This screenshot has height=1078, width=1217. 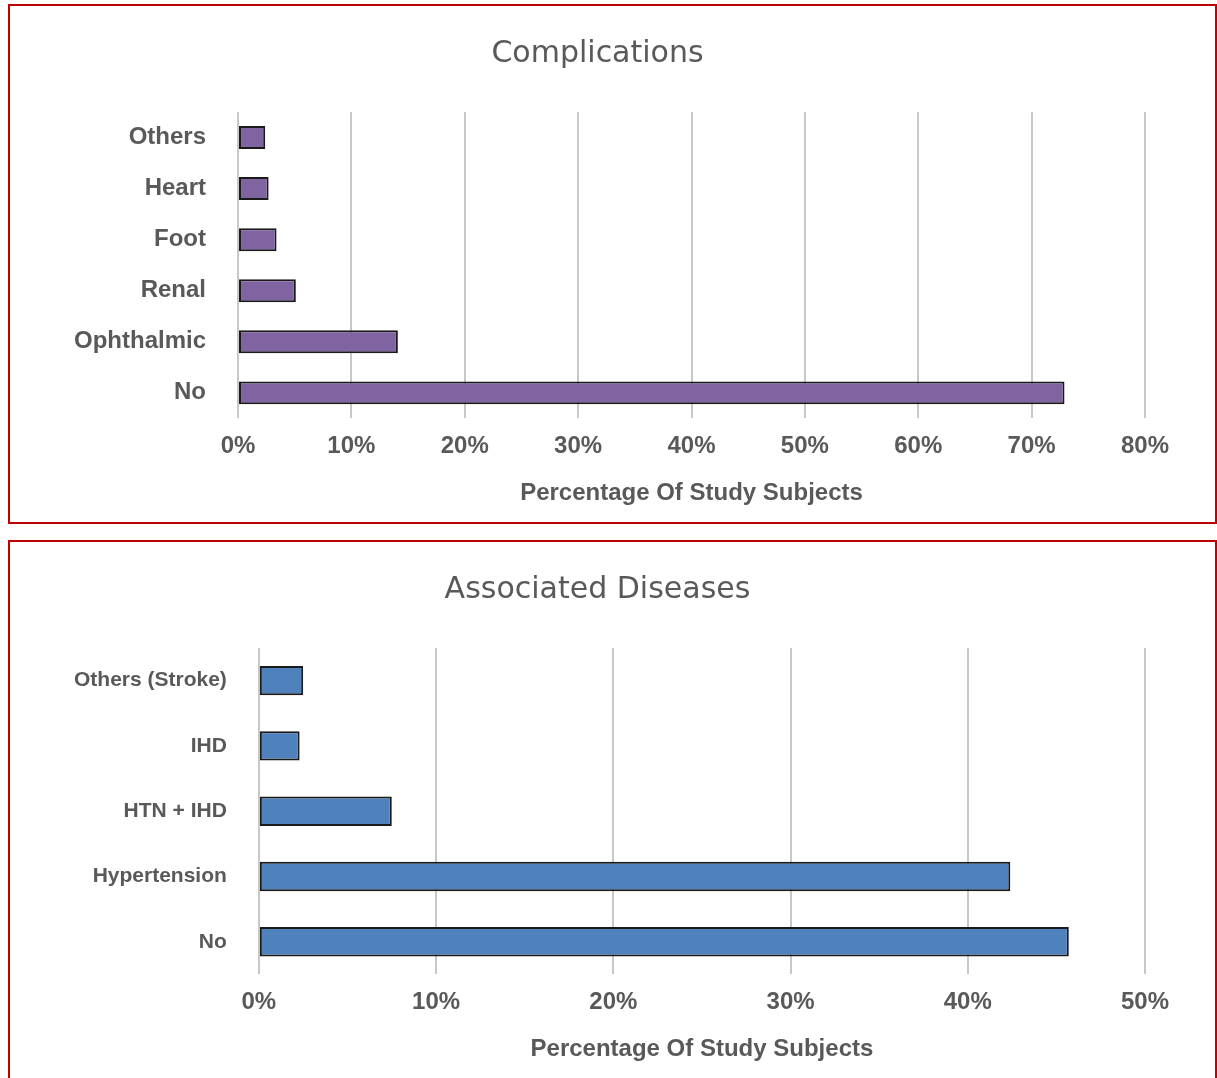 What do you see at coordinates (175, 187) in the screenshot?
I see `y-tick-label: Heart` at bounding box center [175, 187].